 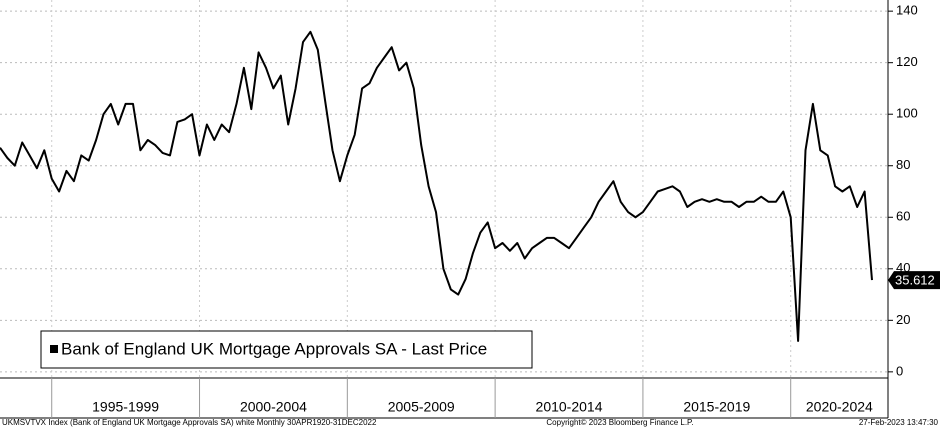 What do you see at coordinates (903, 164) in the screenshot?
I see `y-tick-label: 80` at bounding box center [903, 164].